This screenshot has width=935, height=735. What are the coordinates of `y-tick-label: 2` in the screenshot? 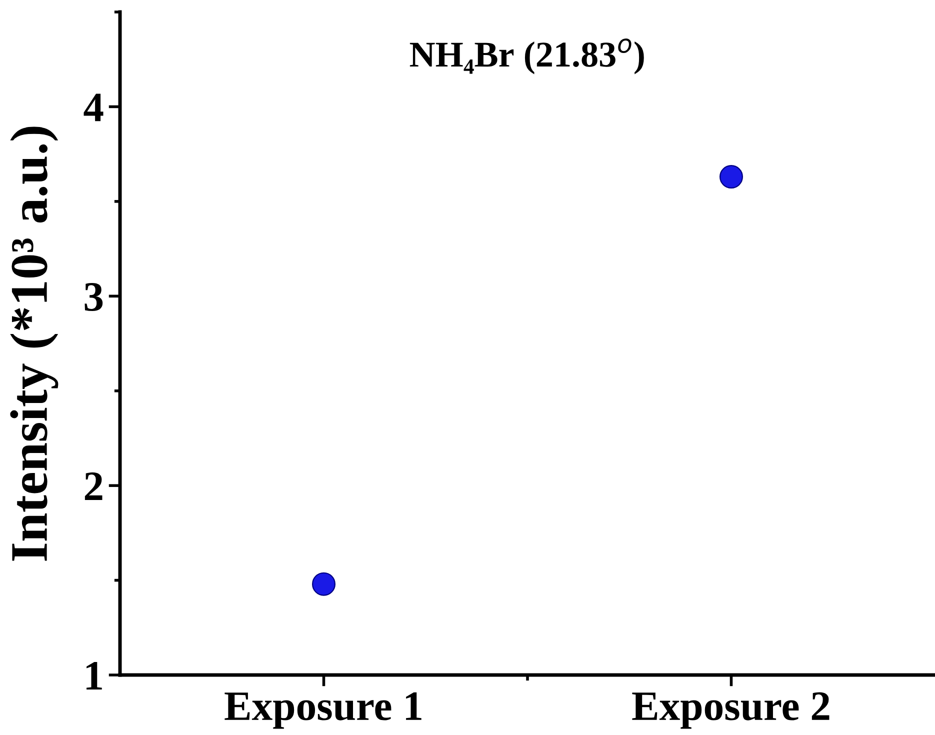 It's located at (93, 486).